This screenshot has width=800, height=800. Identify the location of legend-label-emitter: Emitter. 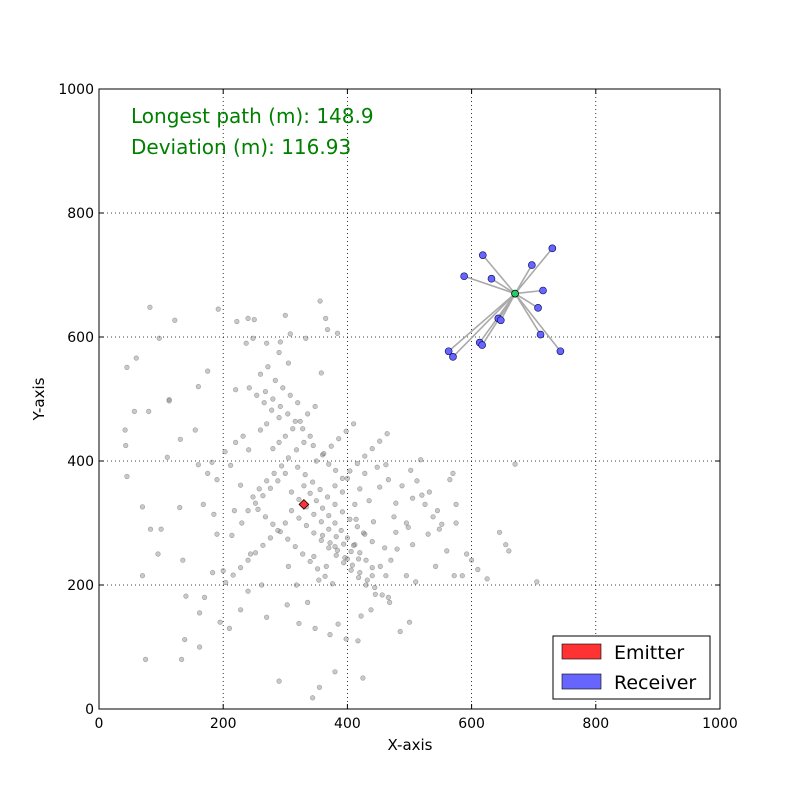
(649, 653).